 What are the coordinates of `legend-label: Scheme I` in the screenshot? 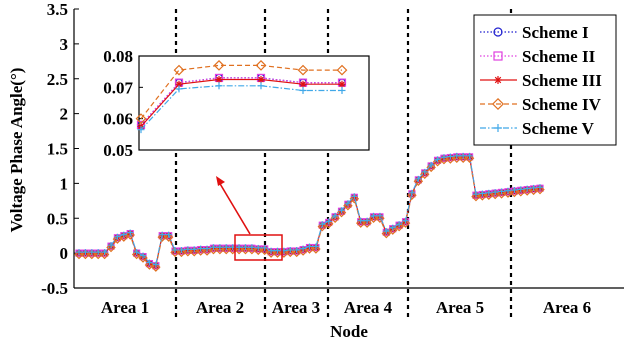 It's located at (555, 32).